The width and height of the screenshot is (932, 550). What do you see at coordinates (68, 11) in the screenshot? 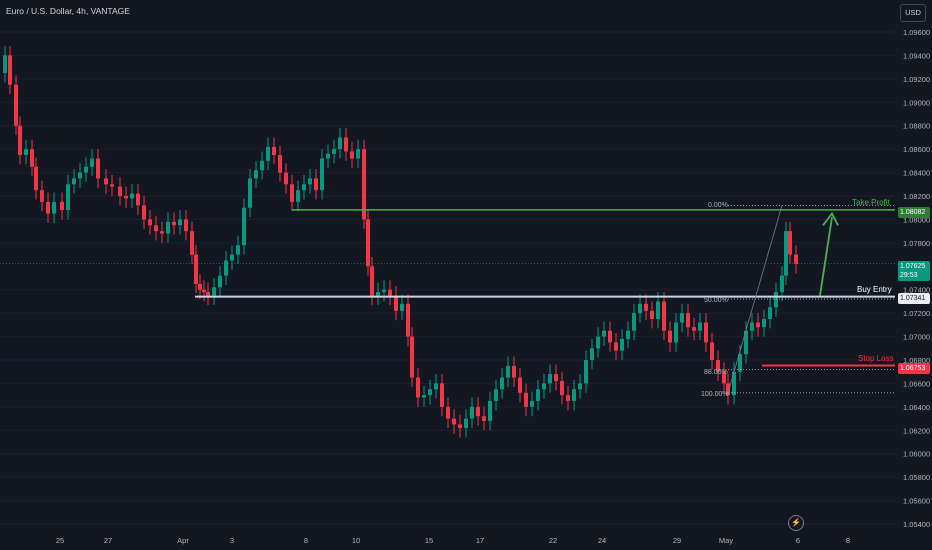
I see `symbol-title: Euro / U.S. Dollar, 4h, VANTAGE` at bounding box center [68, 11].